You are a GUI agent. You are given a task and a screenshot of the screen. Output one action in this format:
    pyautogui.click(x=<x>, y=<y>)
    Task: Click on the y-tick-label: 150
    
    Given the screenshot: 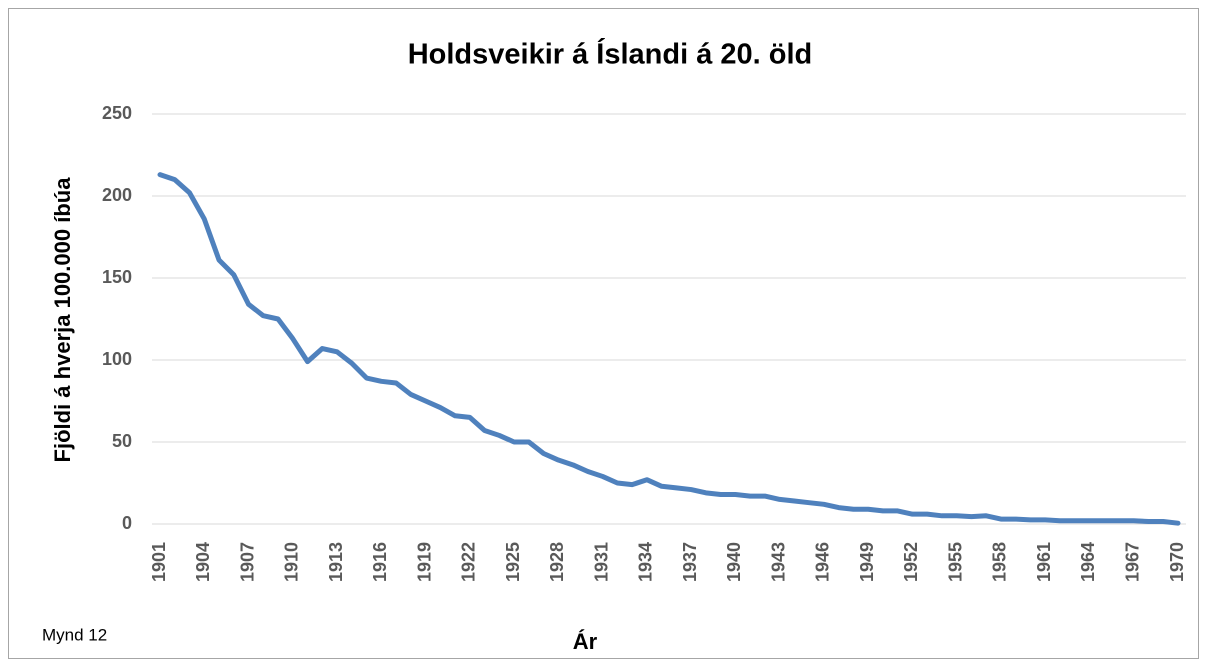 What is the action you would take?
    pyautogui.click(x=117, y=277)
    